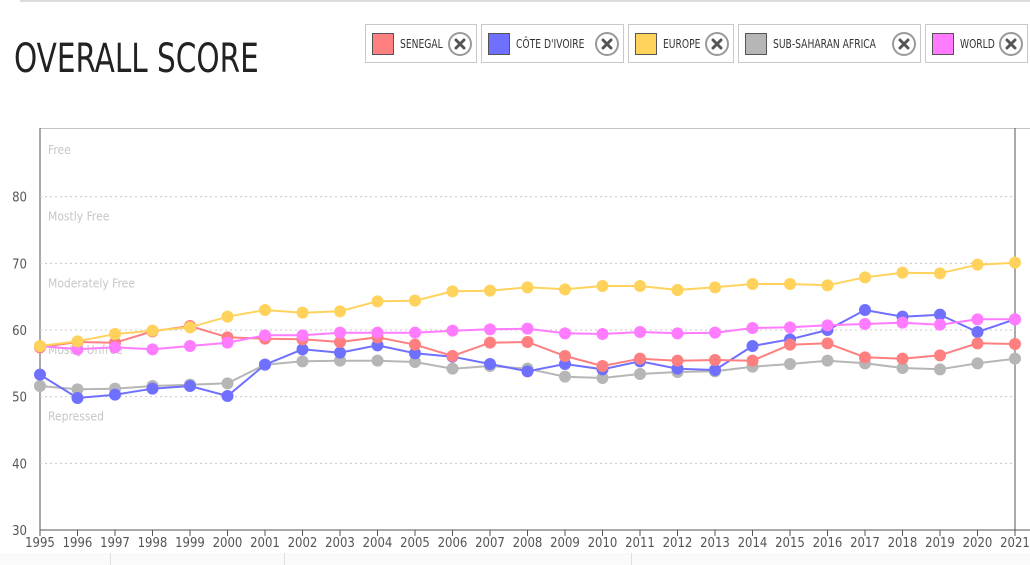 This screenshot has width=1030, height=565. Describe the element at coordinates (19, 264) in the screenshot. I see `y-tick-label: 70` at that location.